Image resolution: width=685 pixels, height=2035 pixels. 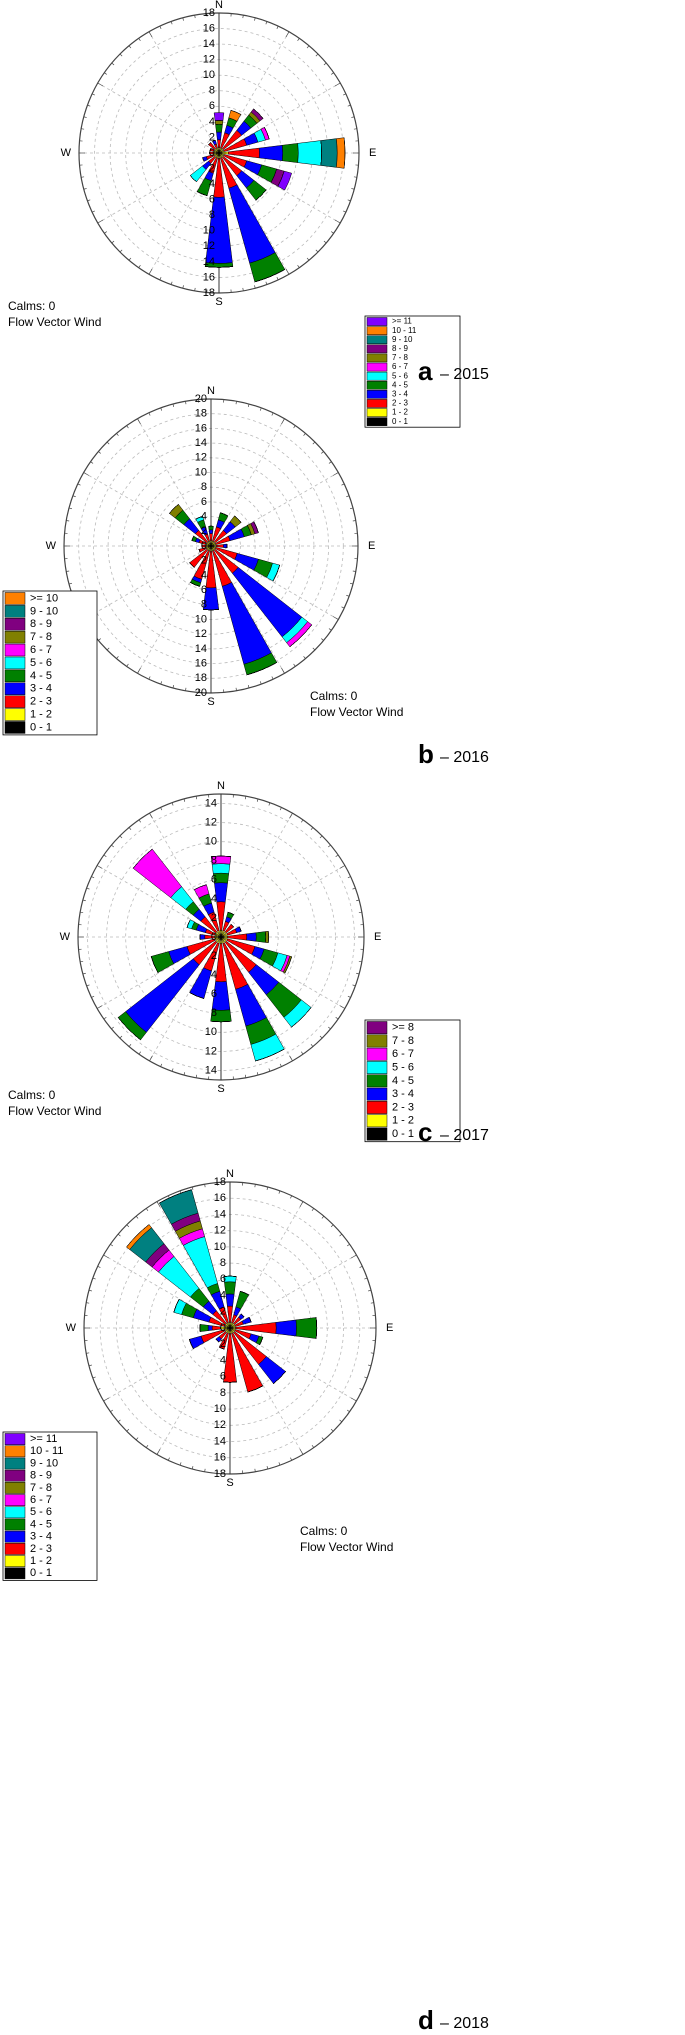 I want to click on radial-tick-label: 2, so click(x=212, y=168).